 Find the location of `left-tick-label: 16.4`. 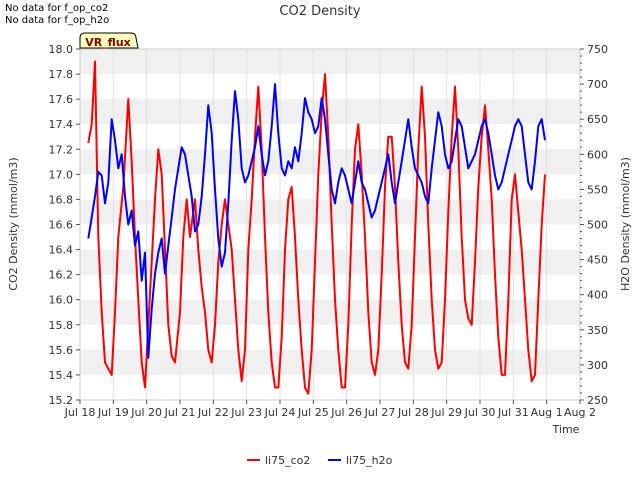

left-tick-label: 16.4 is located at coordinates (61, 250).